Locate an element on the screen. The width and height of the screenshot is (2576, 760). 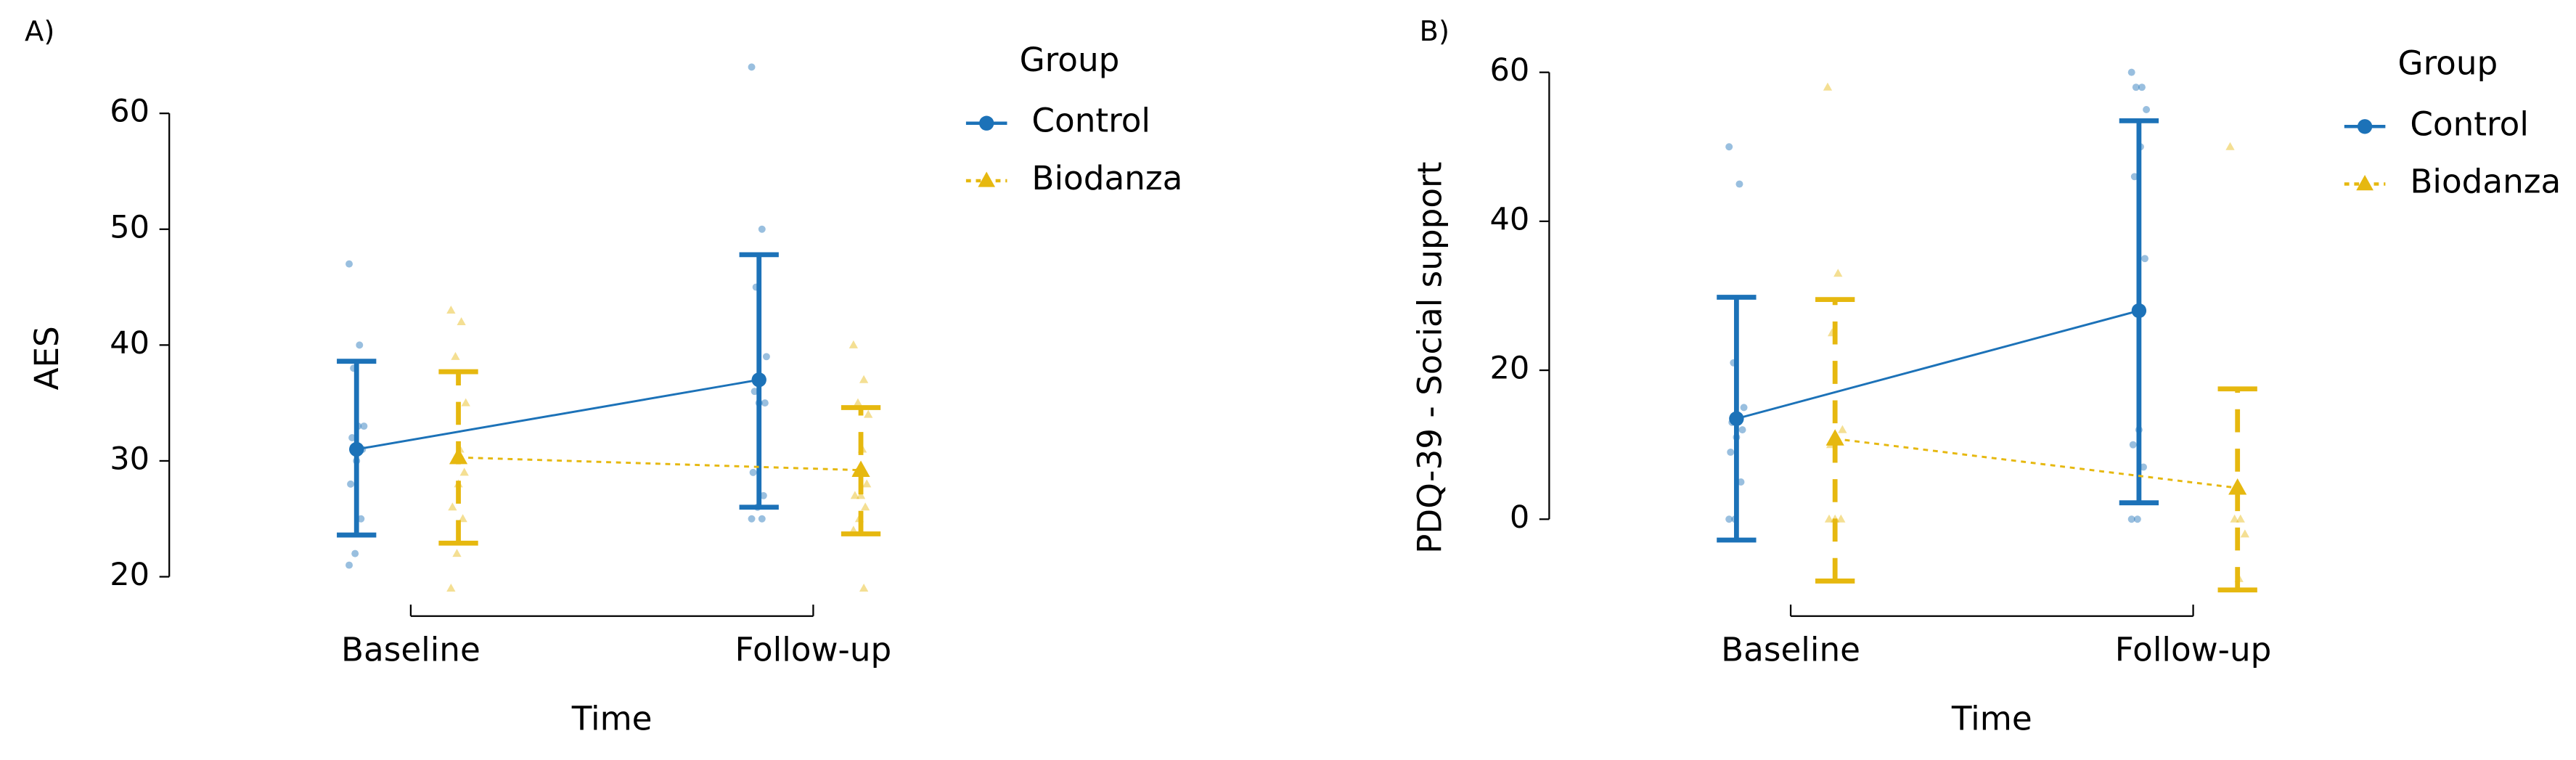
y-axis-label: PDQ-39 - Social support is located at coordinates (1430, 358).